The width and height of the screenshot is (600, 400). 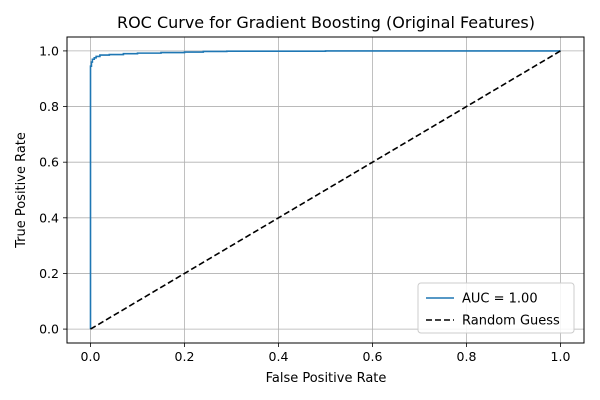 I want to click on y-axis: 0.0 0.2 0.4 0.6 0.8 1.0, so click(x=53, y=190).